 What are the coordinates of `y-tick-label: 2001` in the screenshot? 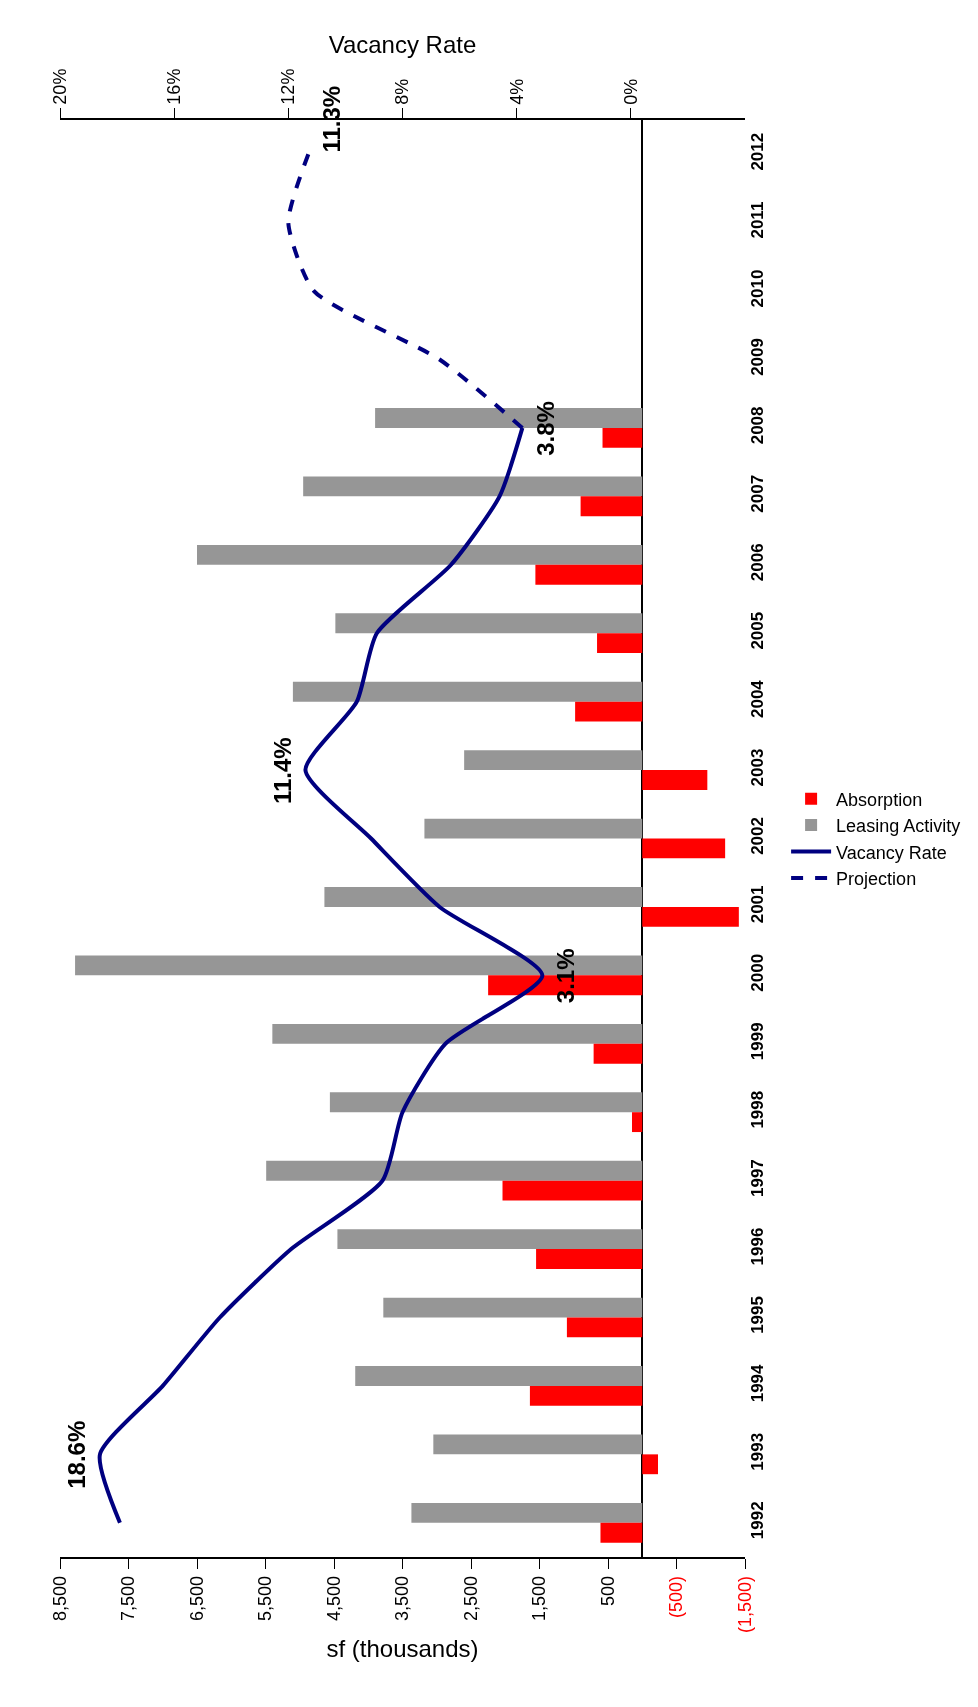 It's located at (757, 904).